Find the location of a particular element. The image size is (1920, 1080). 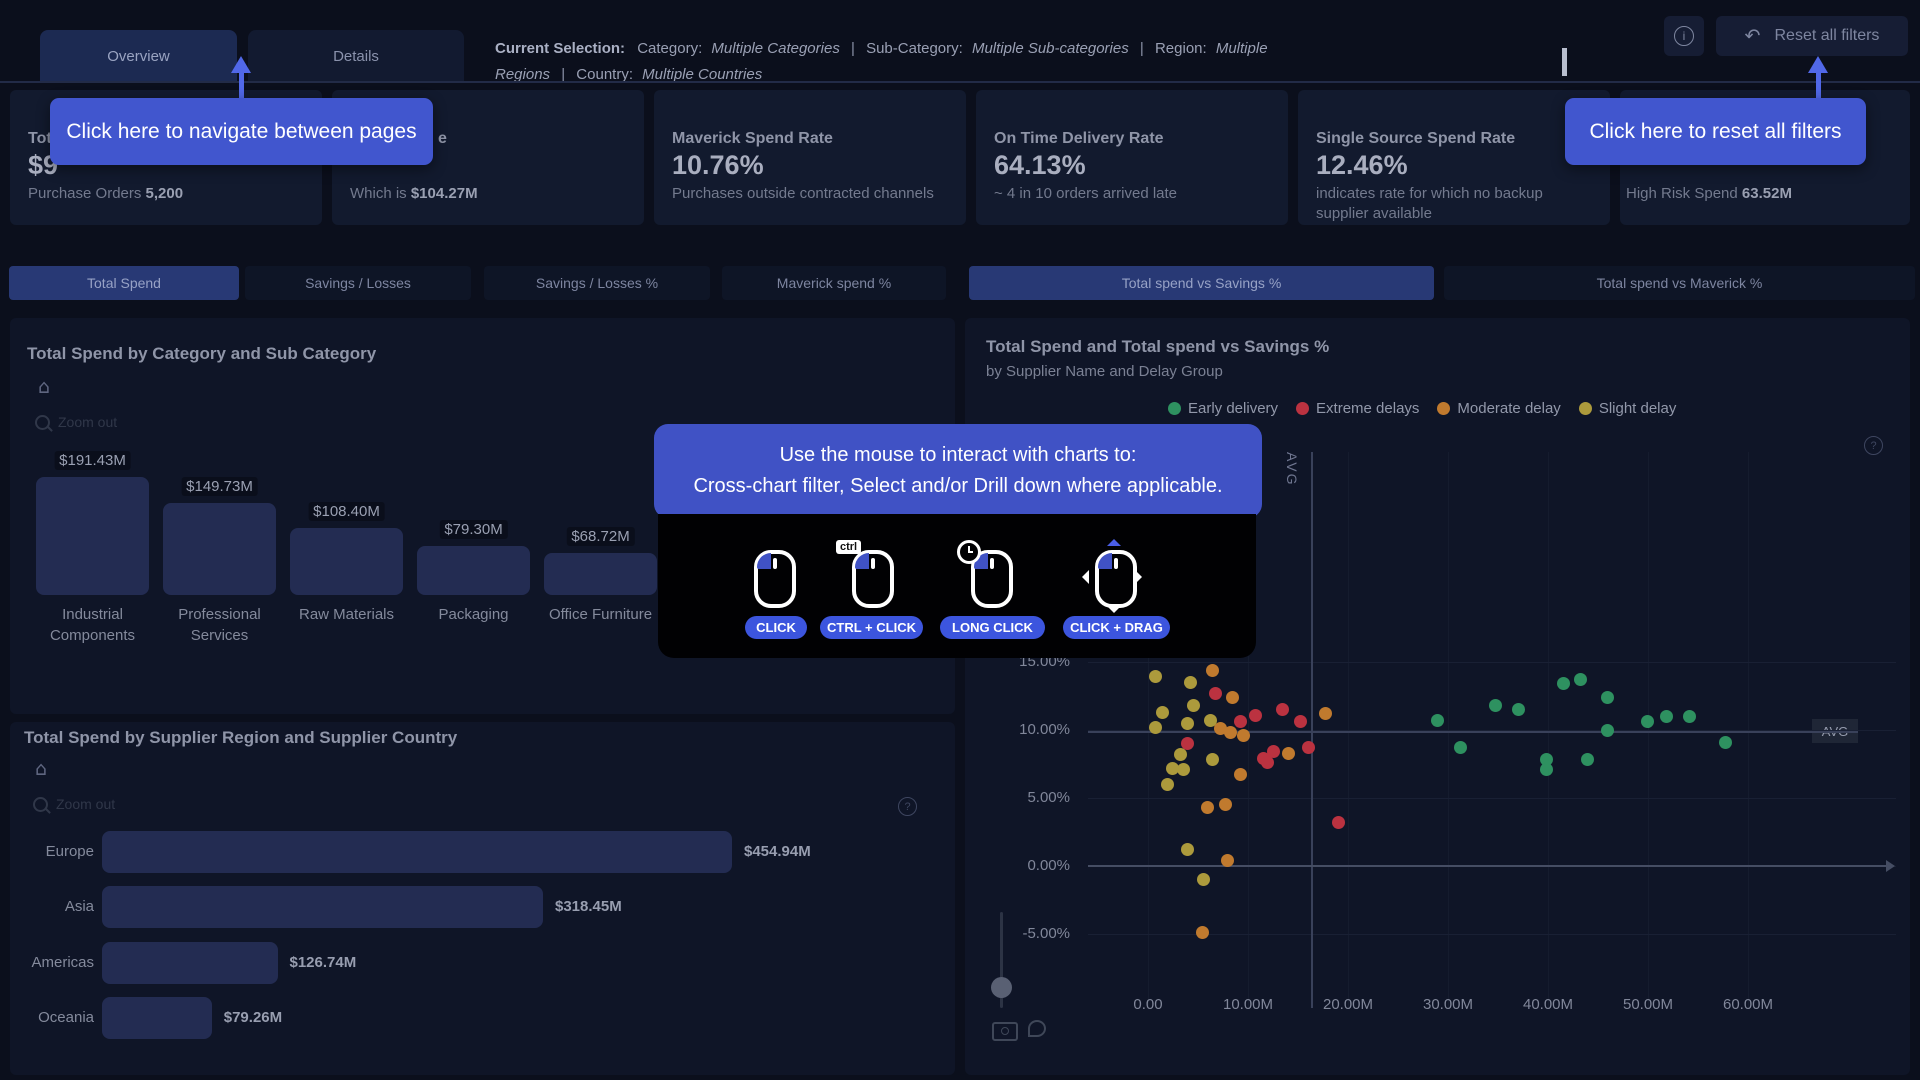

y-axis-zoom-slider is located at coordinates (1001, 960).